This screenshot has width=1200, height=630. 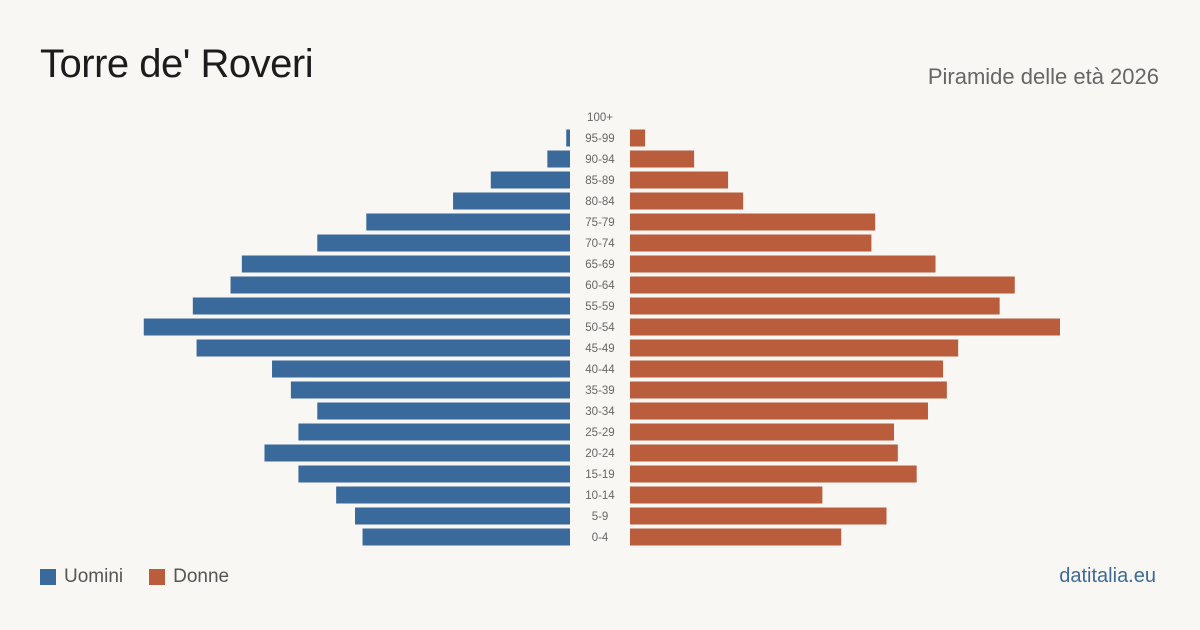 I want to click on age-label-100+: 100+, so click(x=600, y=118).